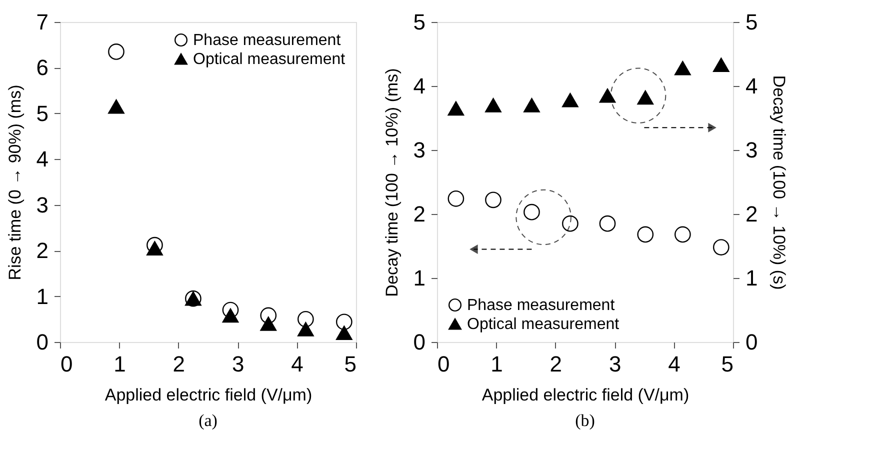  Describe the element at coordinates (42, 67) in the screenshot. I see `y-tick-label: 6` at that location.